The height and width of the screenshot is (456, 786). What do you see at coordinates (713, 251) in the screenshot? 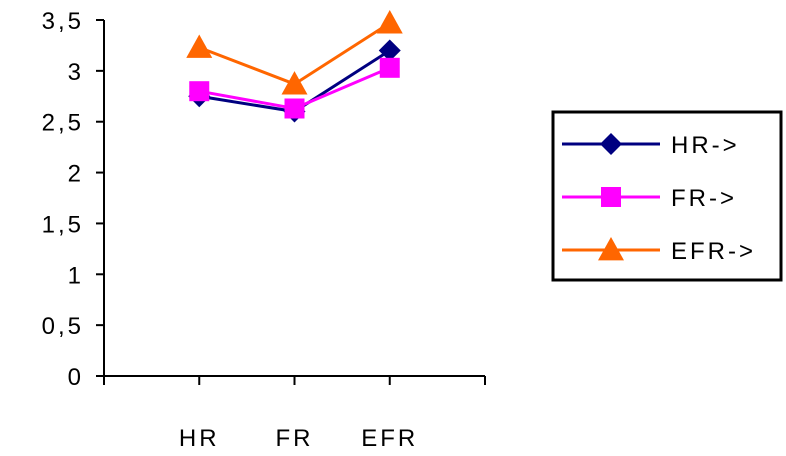
I see `legend-label: EFR->` at bounding box center [713, 251].